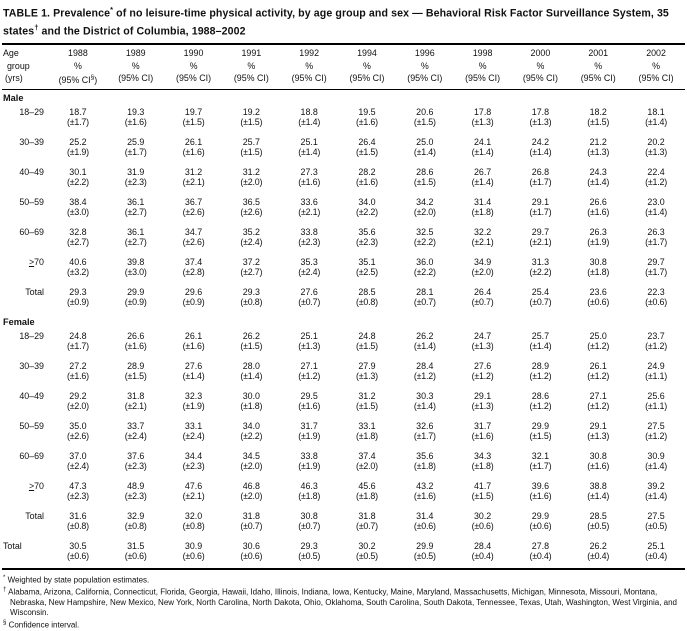  I want to click on data-cell: 19.5 (±1.6), so click(367, 119).